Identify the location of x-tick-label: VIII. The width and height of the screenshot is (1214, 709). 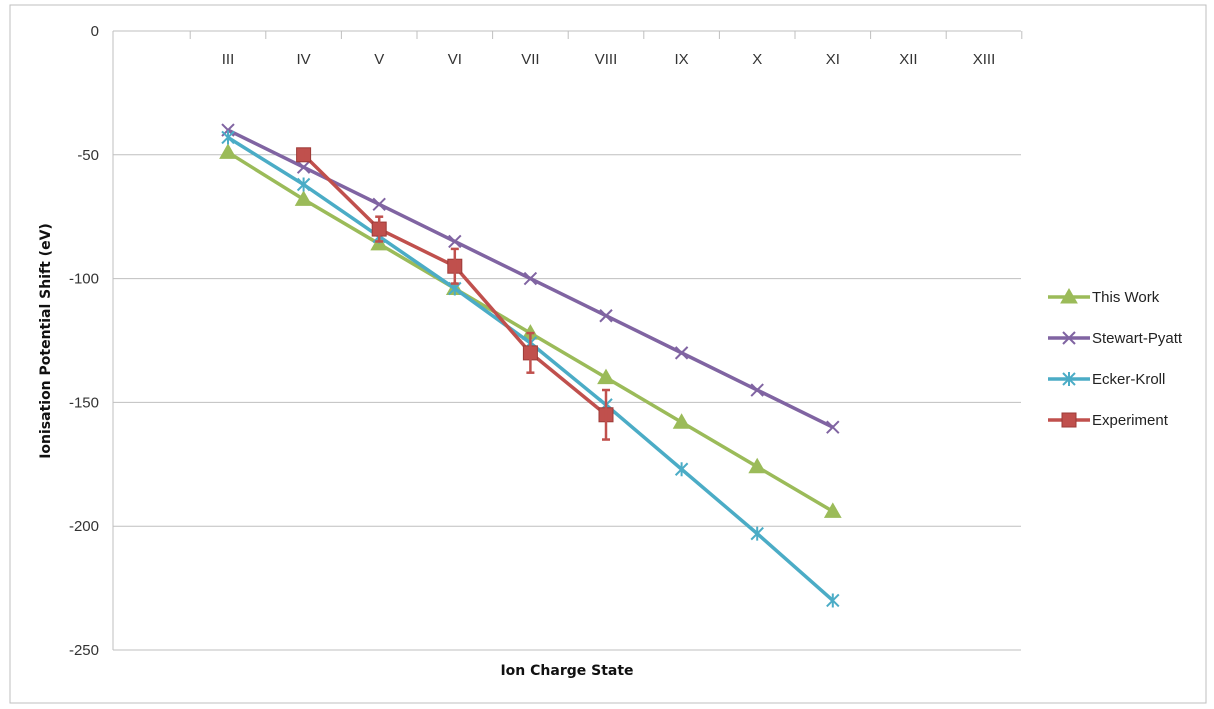
(606, 59).